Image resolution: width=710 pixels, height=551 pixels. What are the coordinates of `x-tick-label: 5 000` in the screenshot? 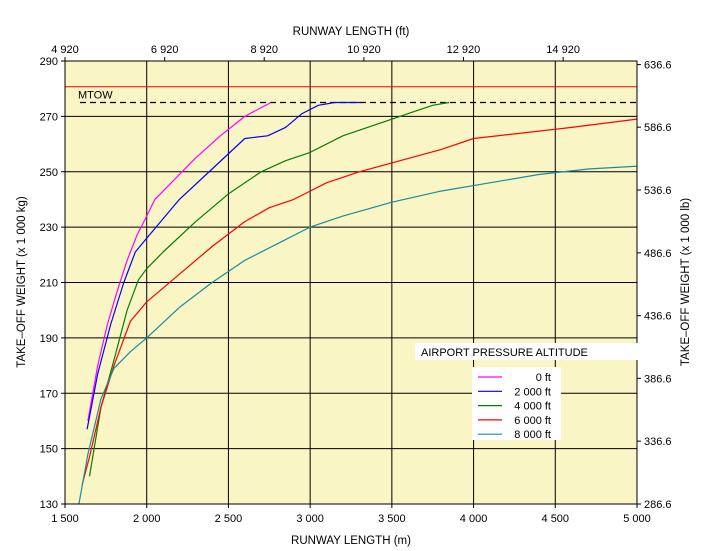 It's located at (637, 519).